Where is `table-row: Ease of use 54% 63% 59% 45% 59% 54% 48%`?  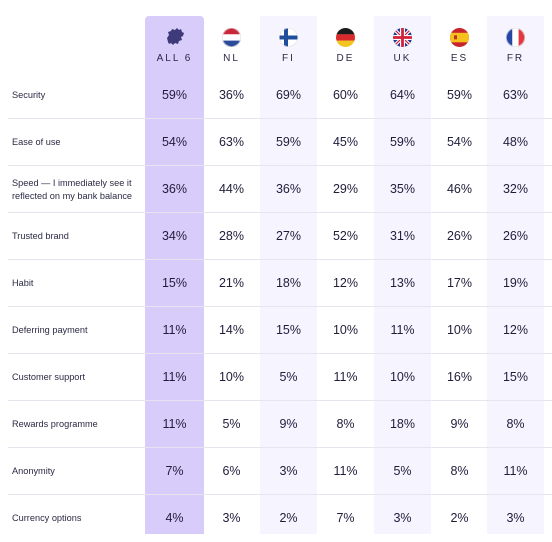
table-row: Ease of use 54% 63% 59% 45% 59% 54% 48% is located at coordinates (276, 142).